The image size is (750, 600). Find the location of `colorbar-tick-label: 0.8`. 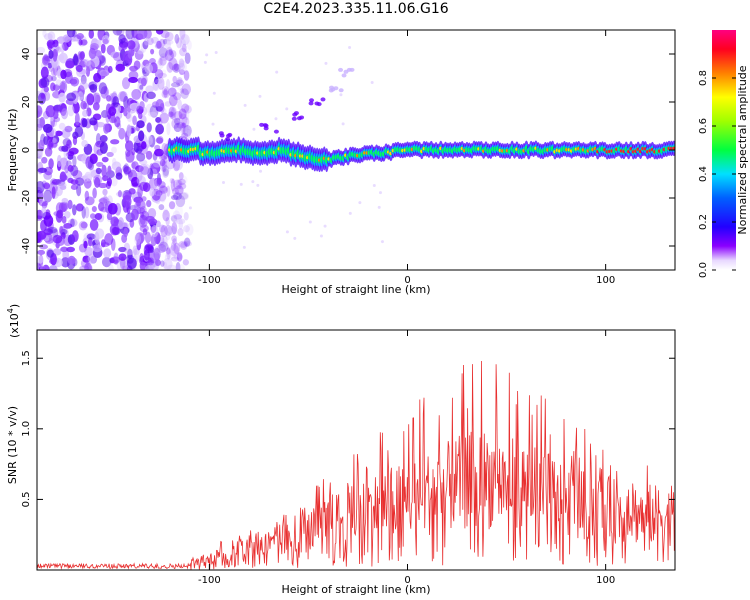

colorbar-tick-label: 0.8 is located at coordinates (703, 78).